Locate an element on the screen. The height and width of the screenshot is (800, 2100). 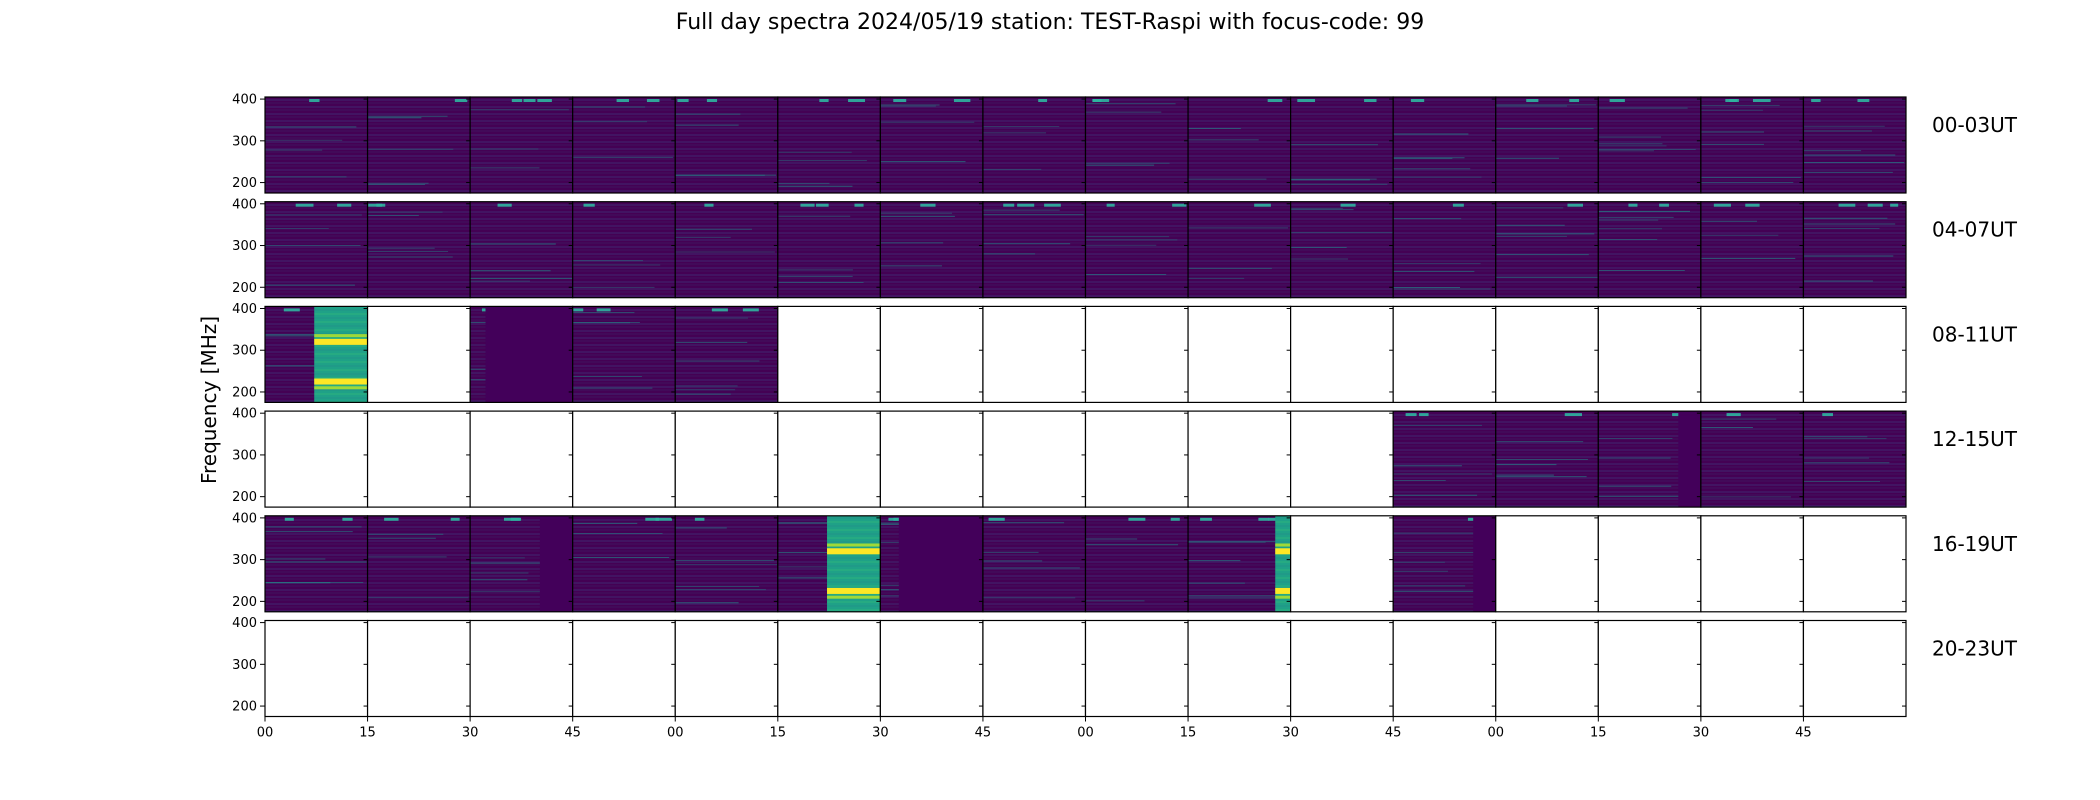
row-label: 00-03UT is located at coordinates (1975, 125).